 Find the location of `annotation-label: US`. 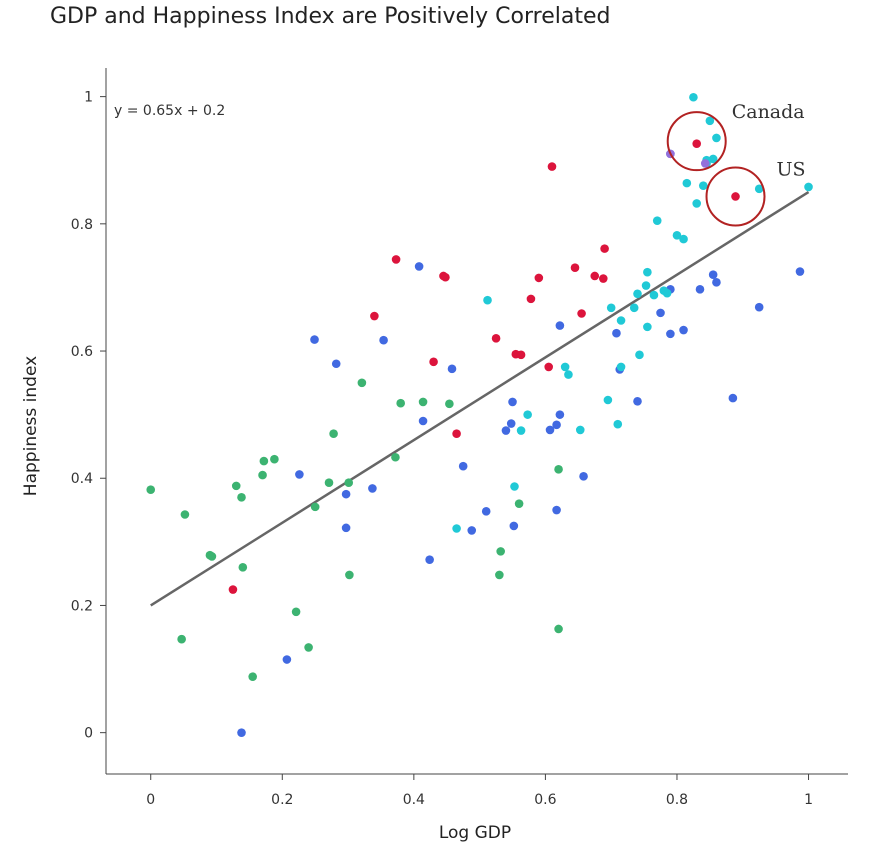

annotation-label: US is located at coordinates (791, 169).